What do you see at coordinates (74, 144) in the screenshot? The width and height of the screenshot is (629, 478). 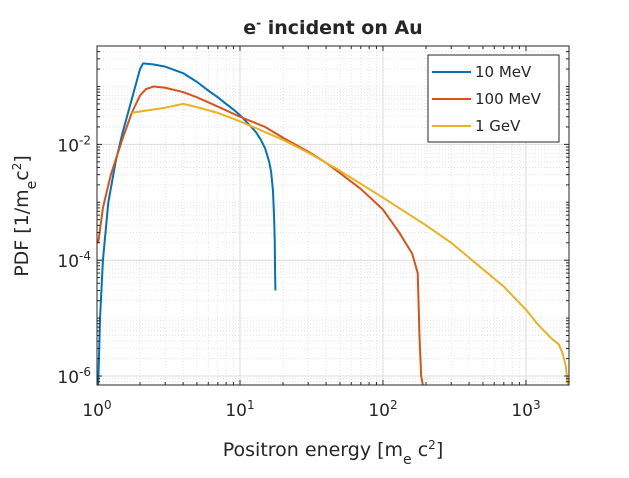 I see `y-tick-label: 10⁻²` at bounding box center [74, 144].